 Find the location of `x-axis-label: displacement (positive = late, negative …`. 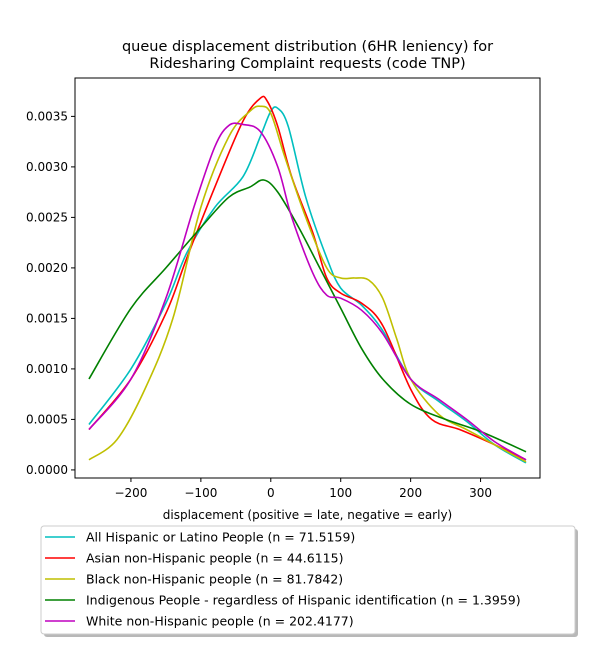

x-axis-label: displacement (positive = late, negative … is located at coordinates (307, 515).